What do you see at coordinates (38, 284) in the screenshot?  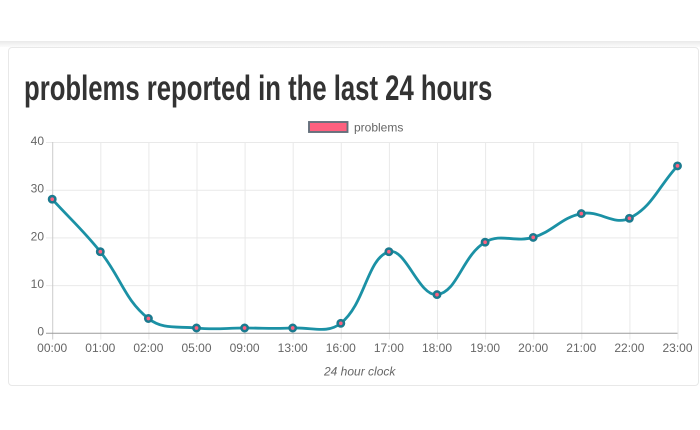 I see `svg-text: 10` at bounding box center [38, 284].